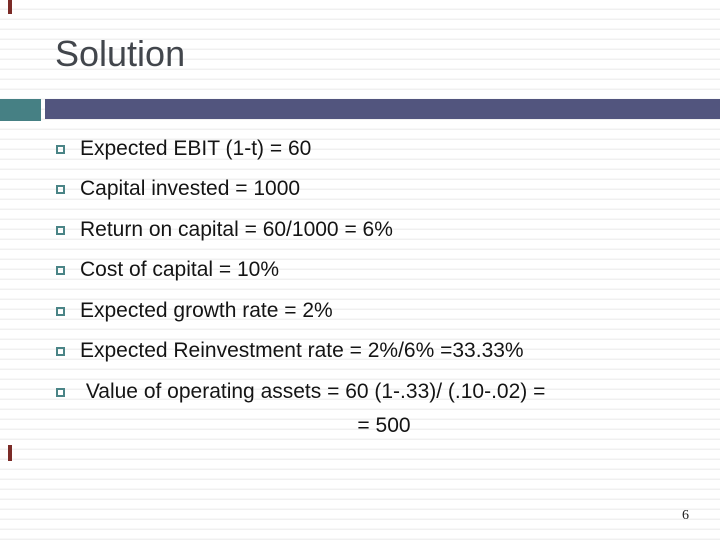 The width and height of the screenshot is (720, 540). What do you see at coordinates (372, 148) in the screenshot?
I see `bullet-list-item: Expected EBIT (1-t) = 60` at bounding box center [372, 148].